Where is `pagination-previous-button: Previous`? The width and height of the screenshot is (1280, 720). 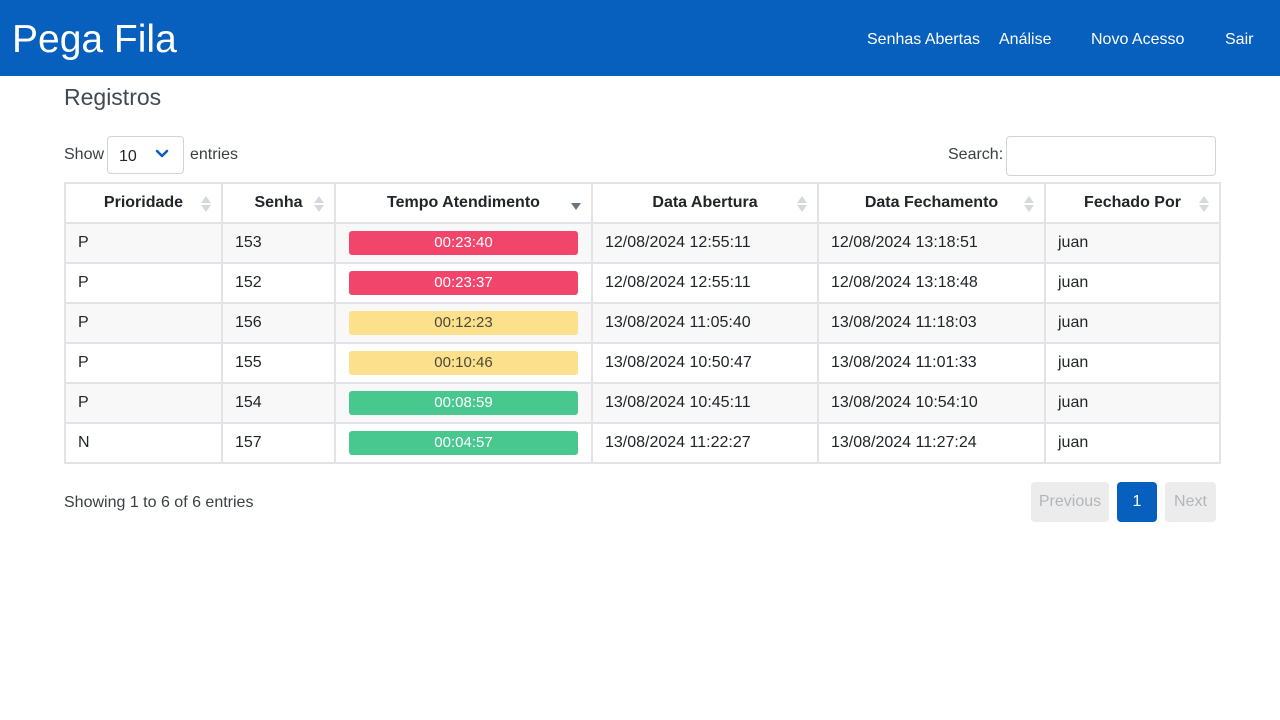 pagination-previous-button: Previous is located at coordinates (1070, 502).